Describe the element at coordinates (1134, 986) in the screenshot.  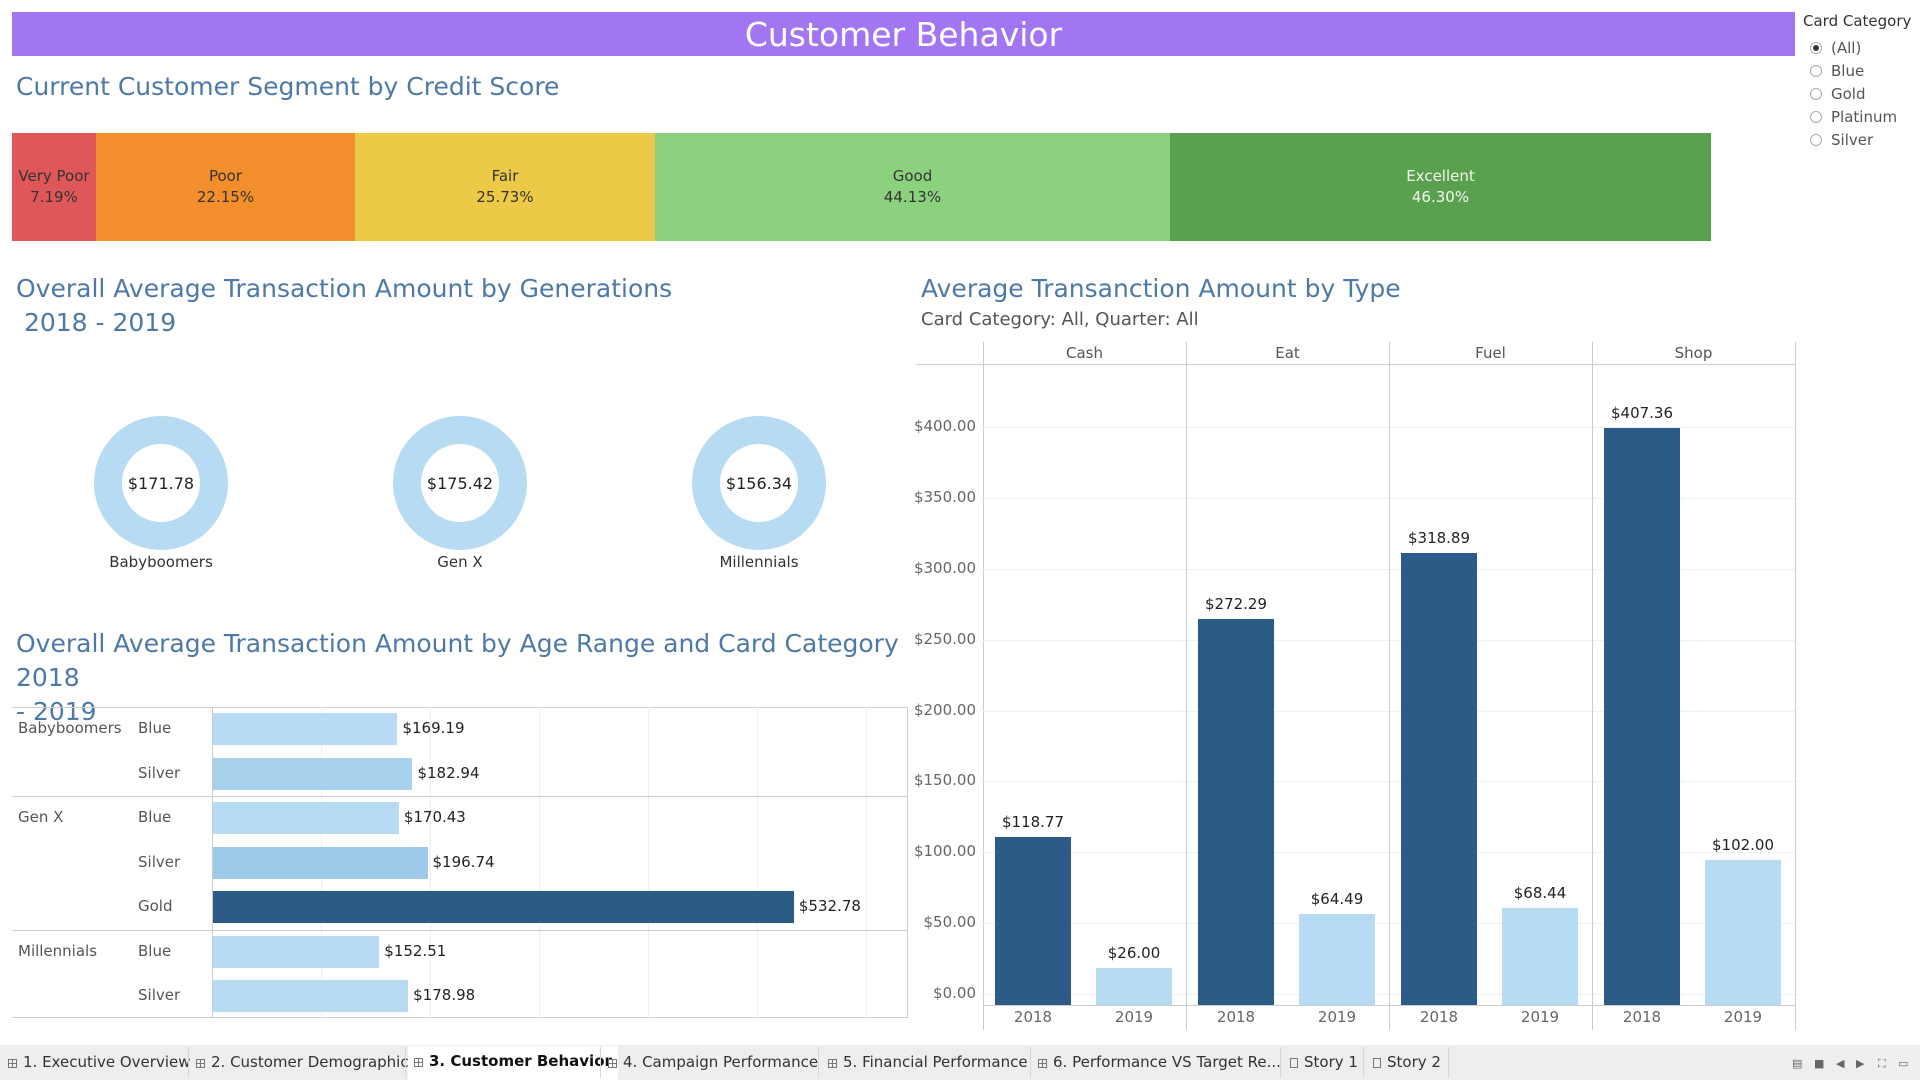
I see `vbar-cash-2019` at that location.